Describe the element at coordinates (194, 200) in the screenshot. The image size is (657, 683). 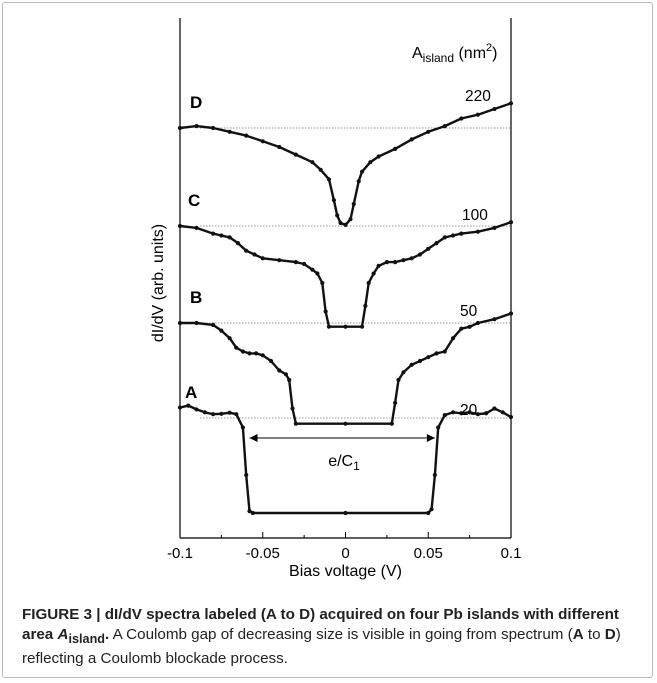
I see `series-label-c: C` at that location.